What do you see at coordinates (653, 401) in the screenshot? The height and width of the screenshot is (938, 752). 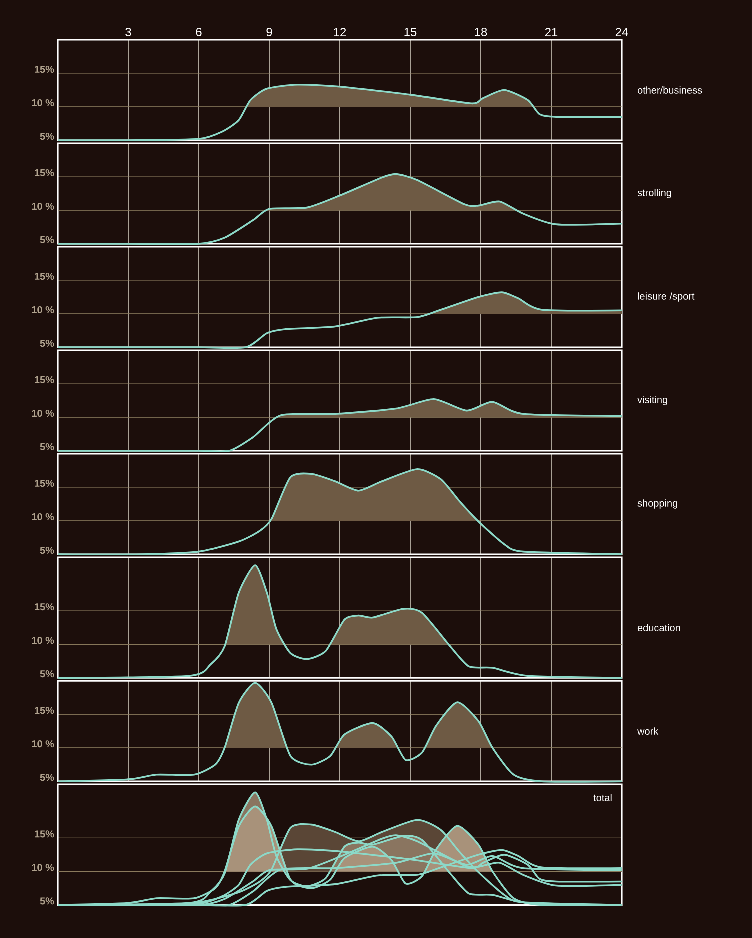 I see `series-label: visiting` at bounding box center [653, 401].